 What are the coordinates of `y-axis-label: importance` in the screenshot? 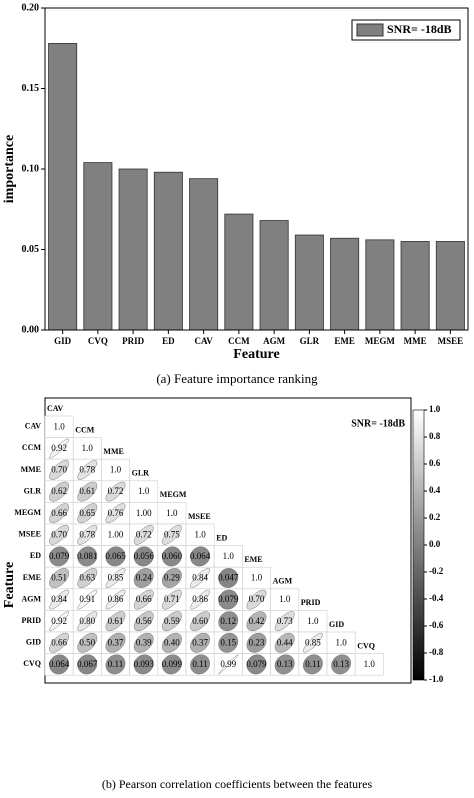 It's located at (9, 169).